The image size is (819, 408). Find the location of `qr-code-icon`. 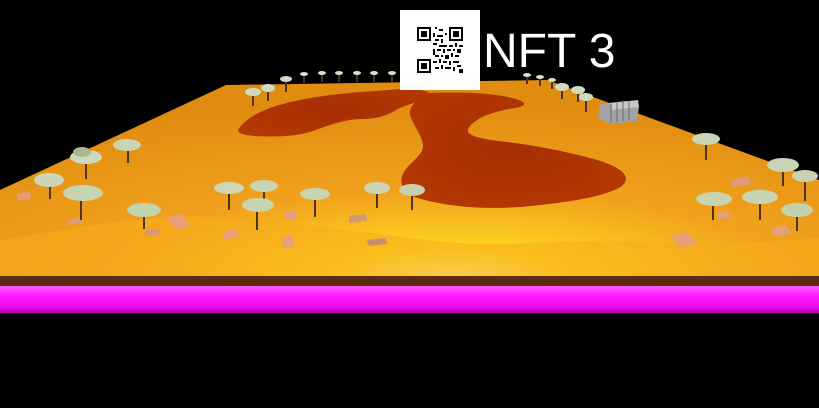

qr-code-icon is located at coordinates (440, 50).